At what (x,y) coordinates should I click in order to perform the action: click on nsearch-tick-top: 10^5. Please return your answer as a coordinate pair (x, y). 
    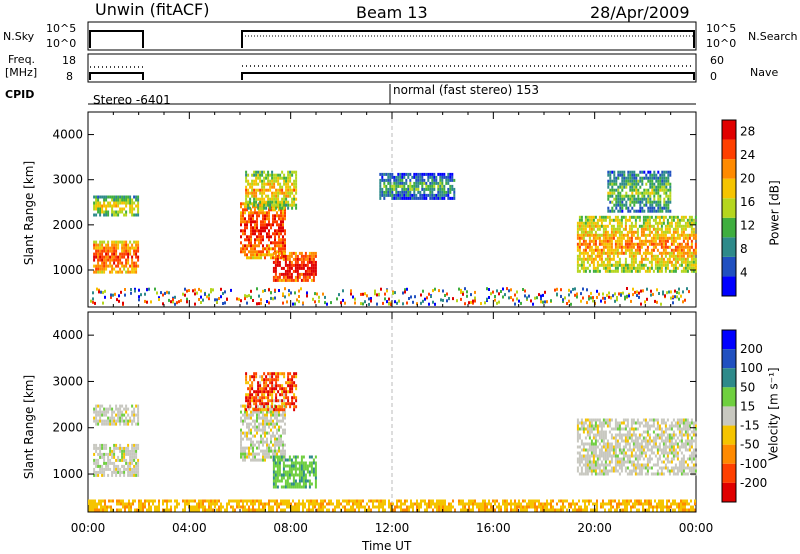
    Looking at the image, I should click on (721, 28).